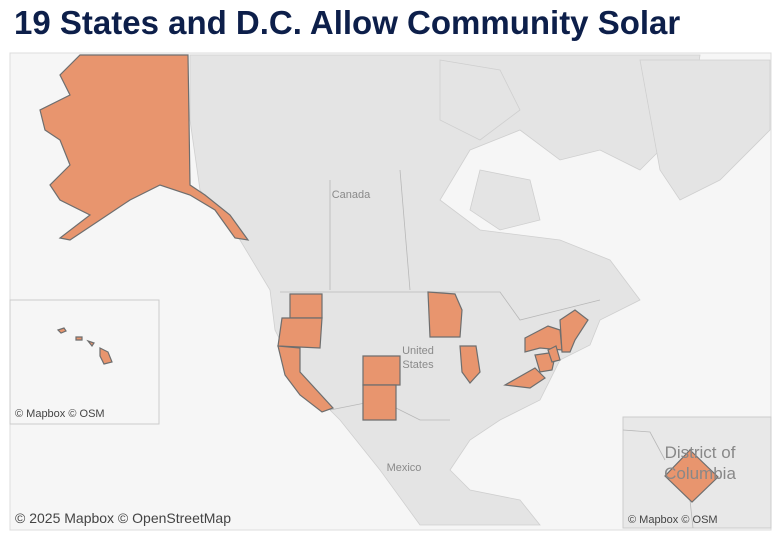 The height and width of the screenshot is (539, 781). Describe the element at coordinates (574, 331) in the screenshot. I see `new-england` at that location.